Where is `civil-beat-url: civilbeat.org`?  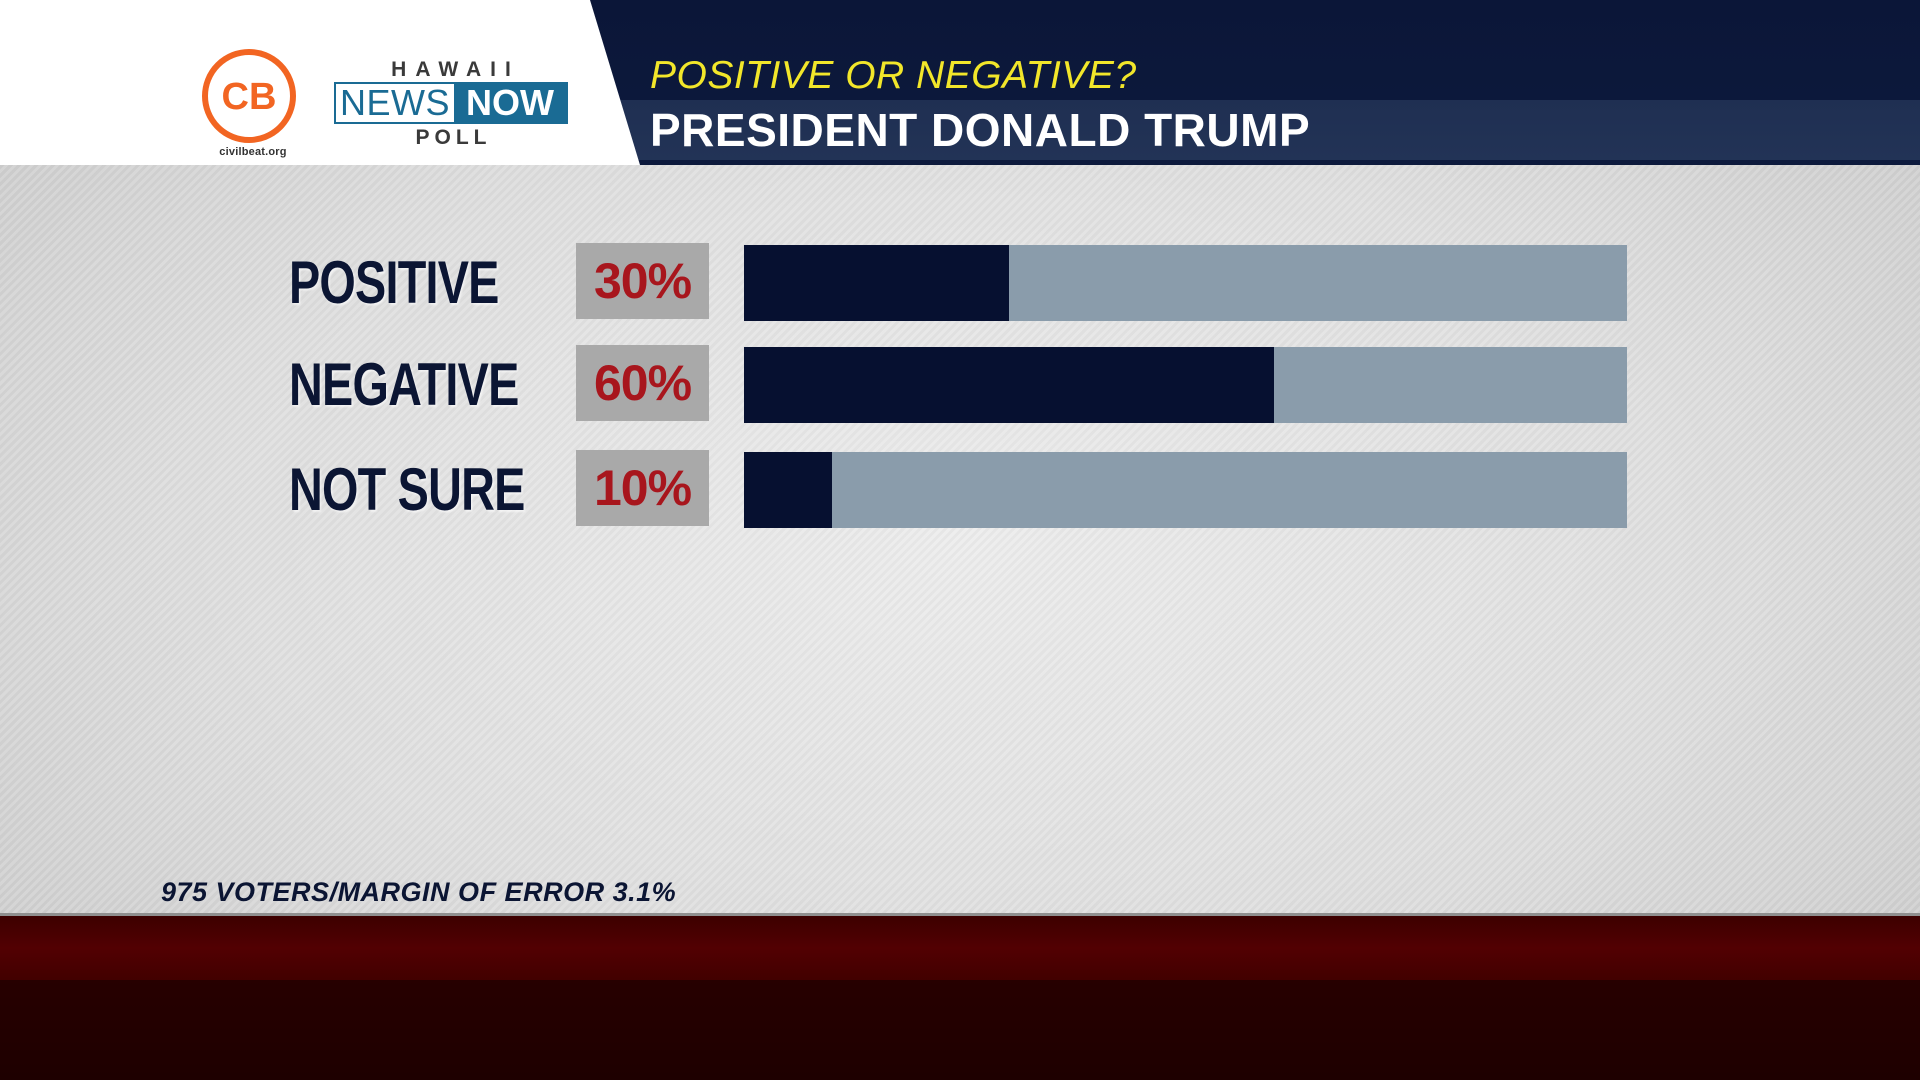 civil-beat-url: civilbeat.org is located at coordinates (253, 152).